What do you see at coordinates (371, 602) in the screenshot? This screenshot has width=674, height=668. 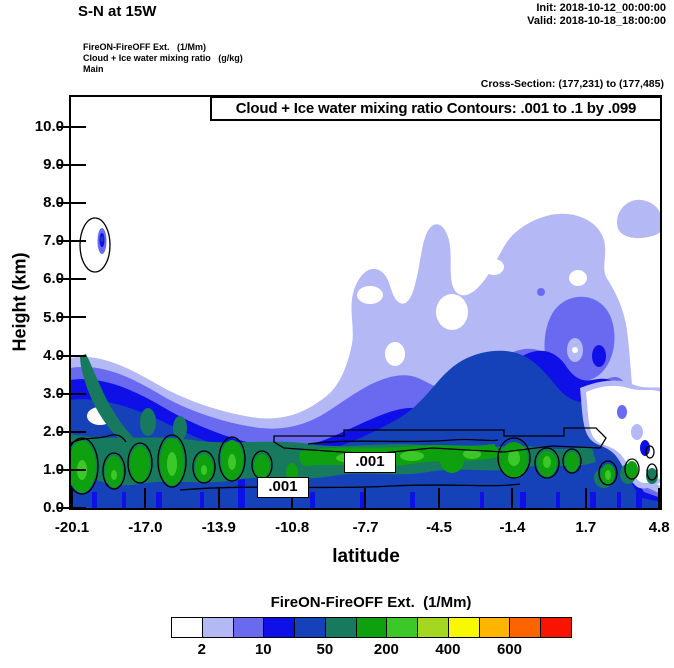 I see `colorbar-title: FireON-FireOFF Ext. (1/Mm)` at bounding box center [371, 602].